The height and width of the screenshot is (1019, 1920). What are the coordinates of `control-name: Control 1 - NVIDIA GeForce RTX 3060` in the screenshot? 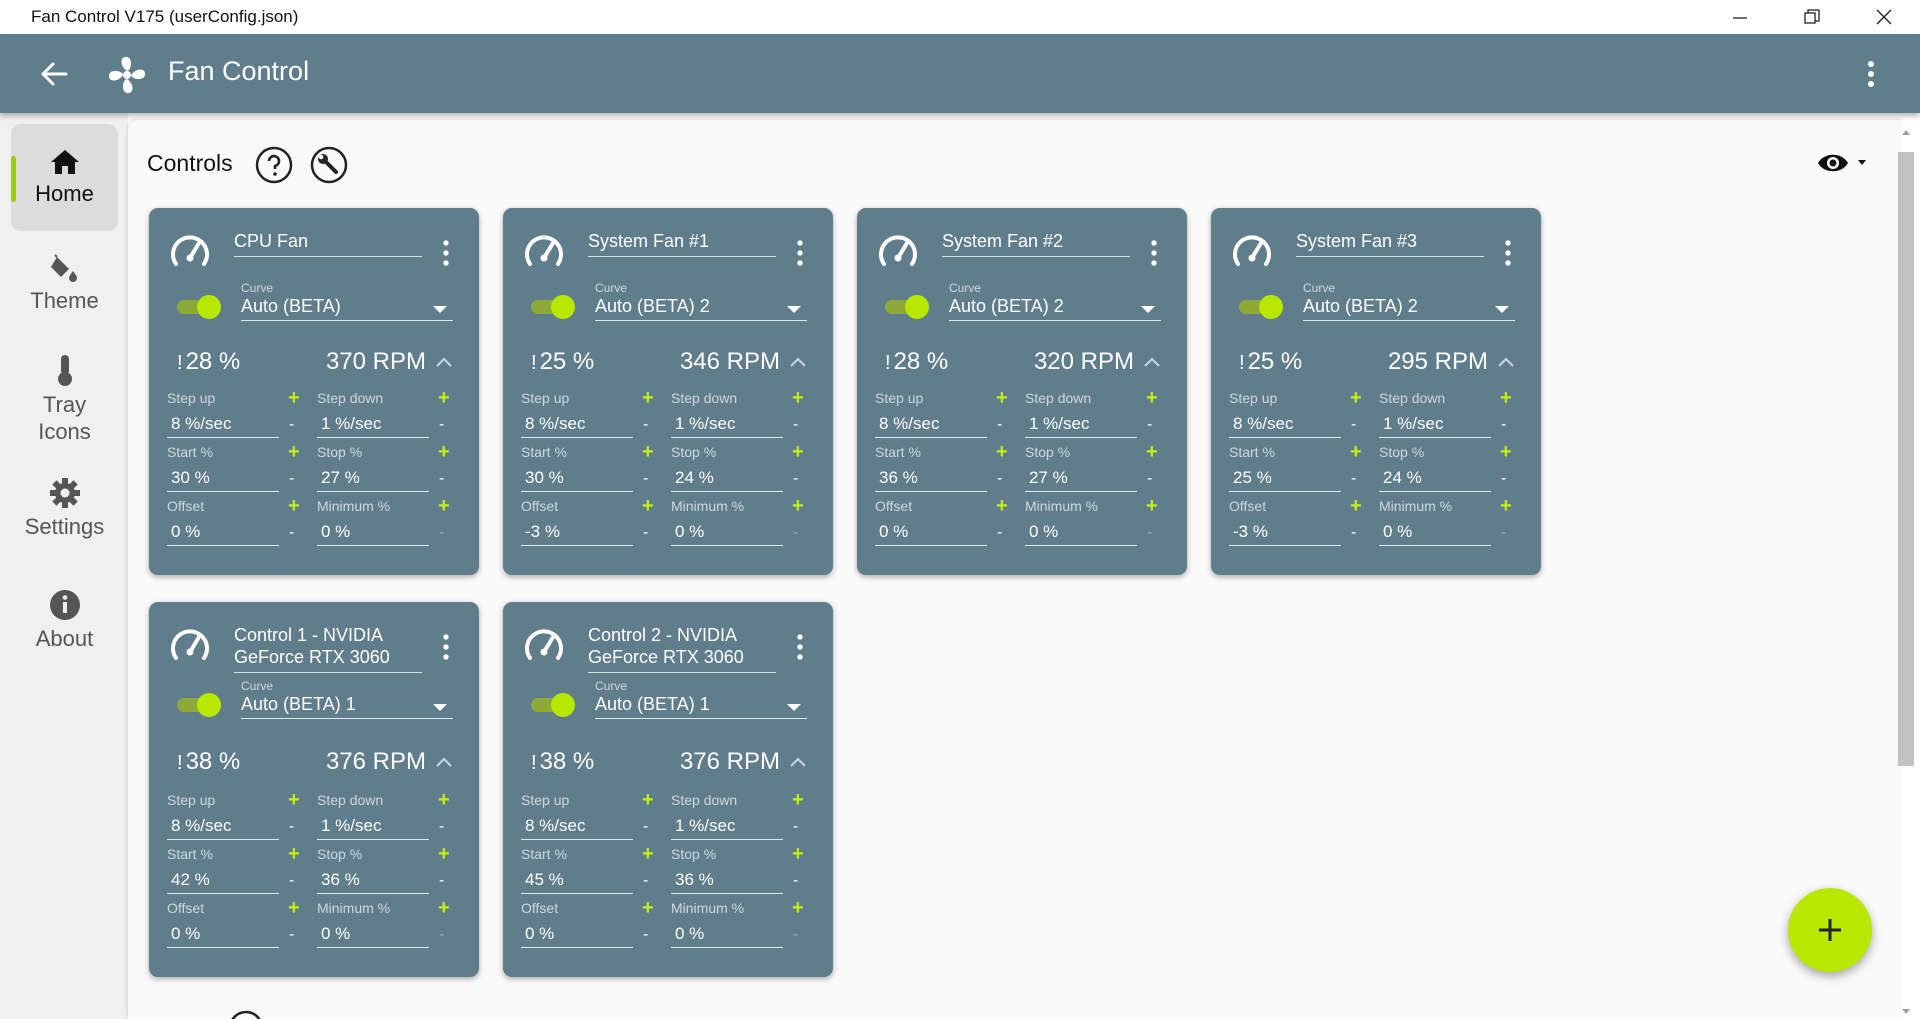 It's located at (328, 648).